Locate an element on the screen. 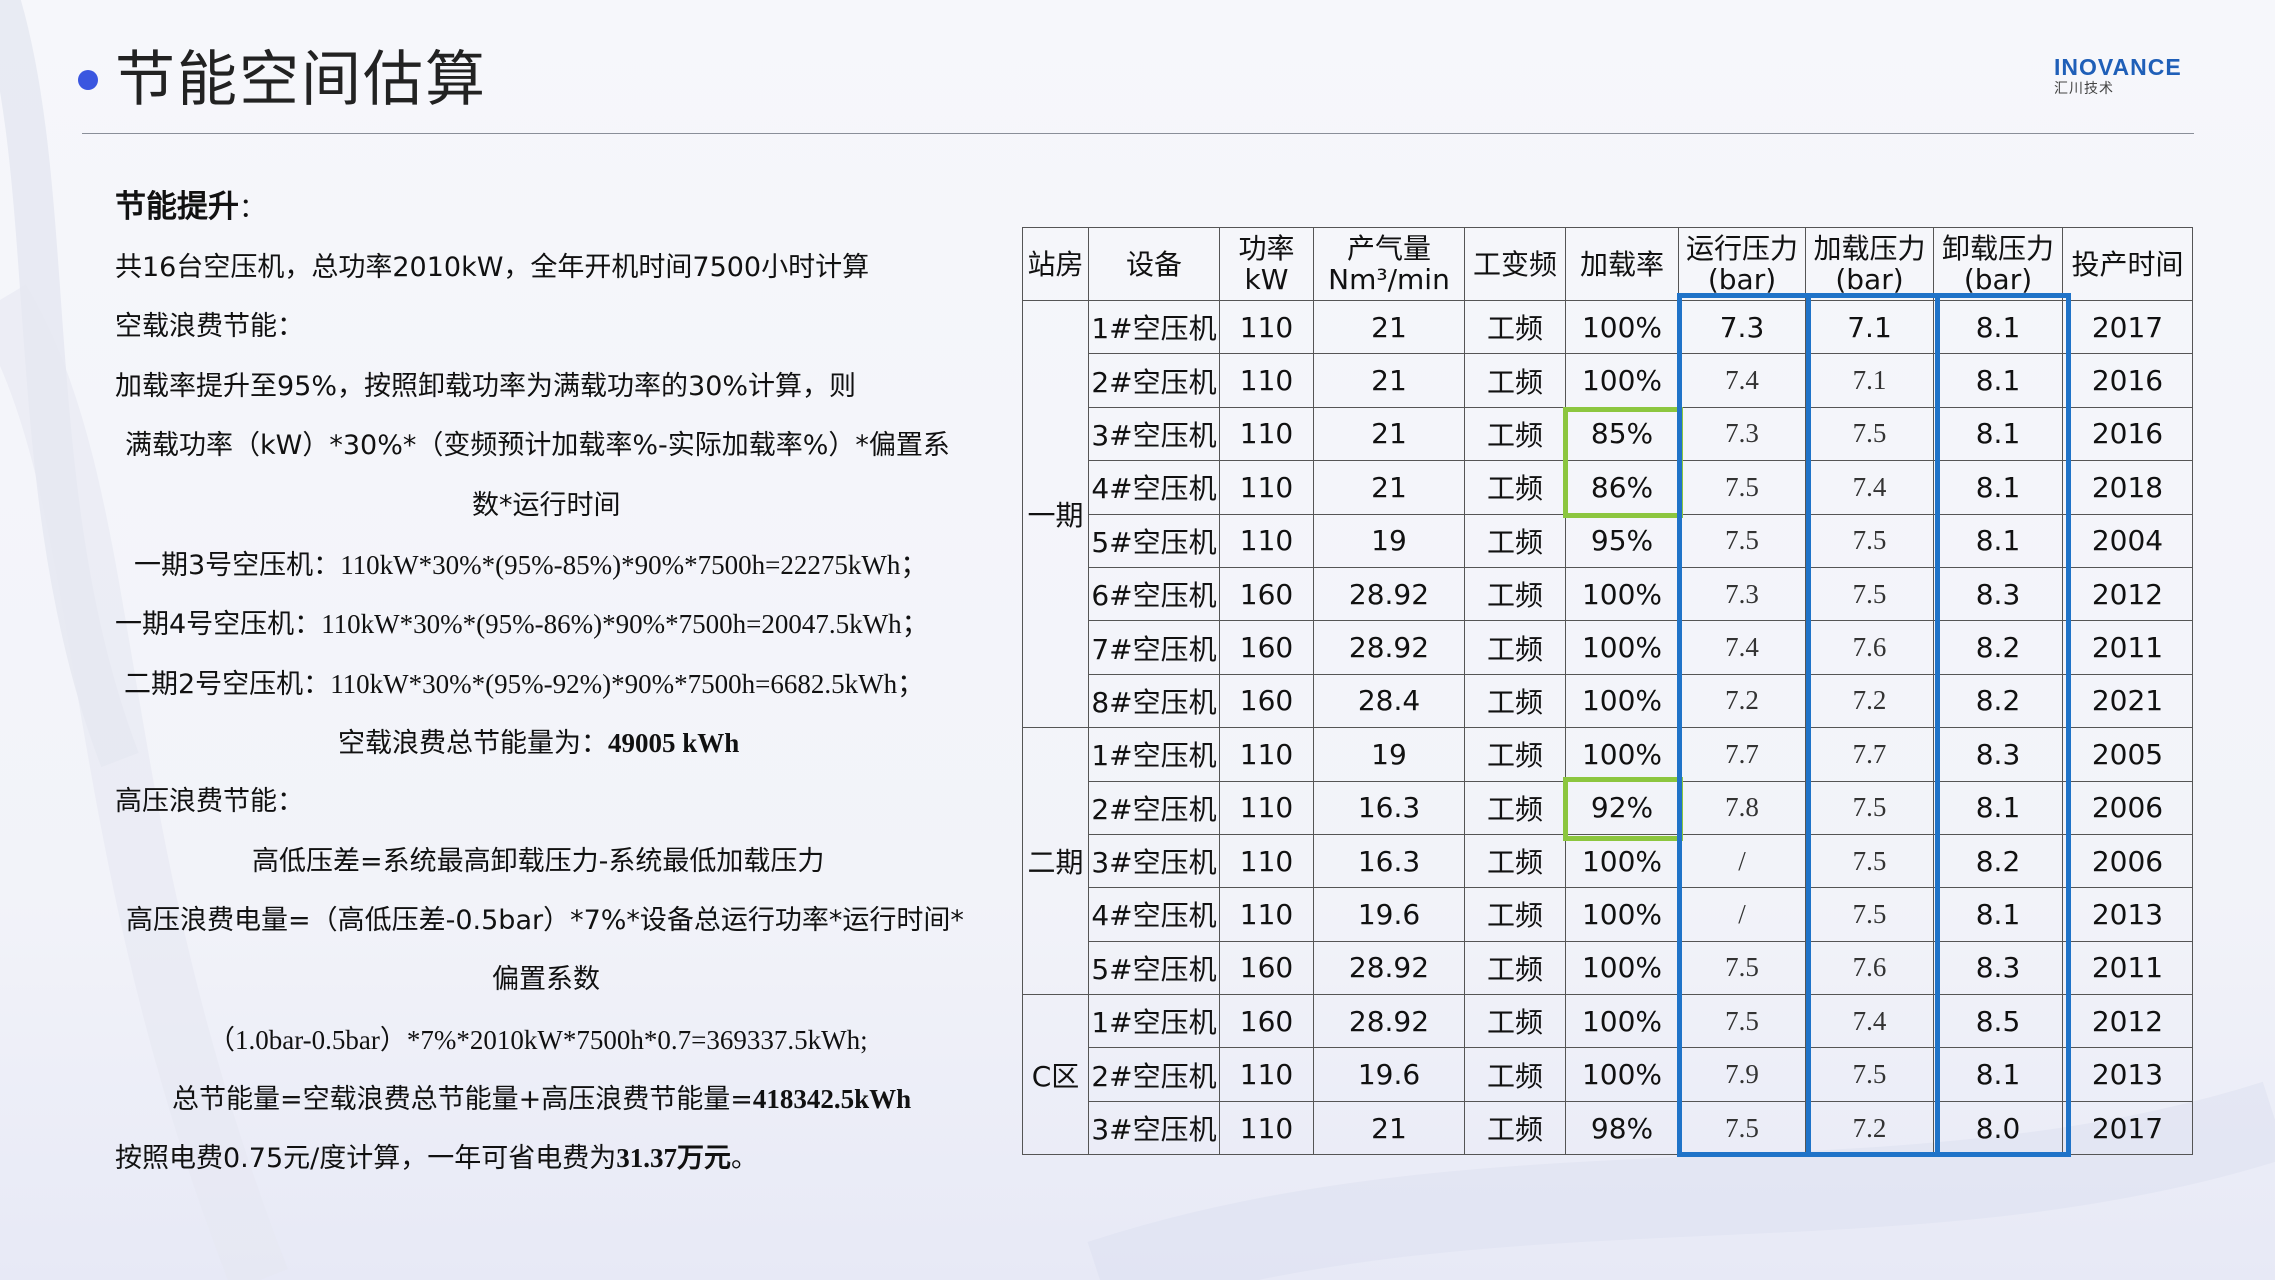 Image resolution: width=2275 pixels, height=1280 pixels. table-row: 3#空压机 110 21 工频 98% 7.5 7.2 8.0 2017 is located at coordinates (1608, 1128).